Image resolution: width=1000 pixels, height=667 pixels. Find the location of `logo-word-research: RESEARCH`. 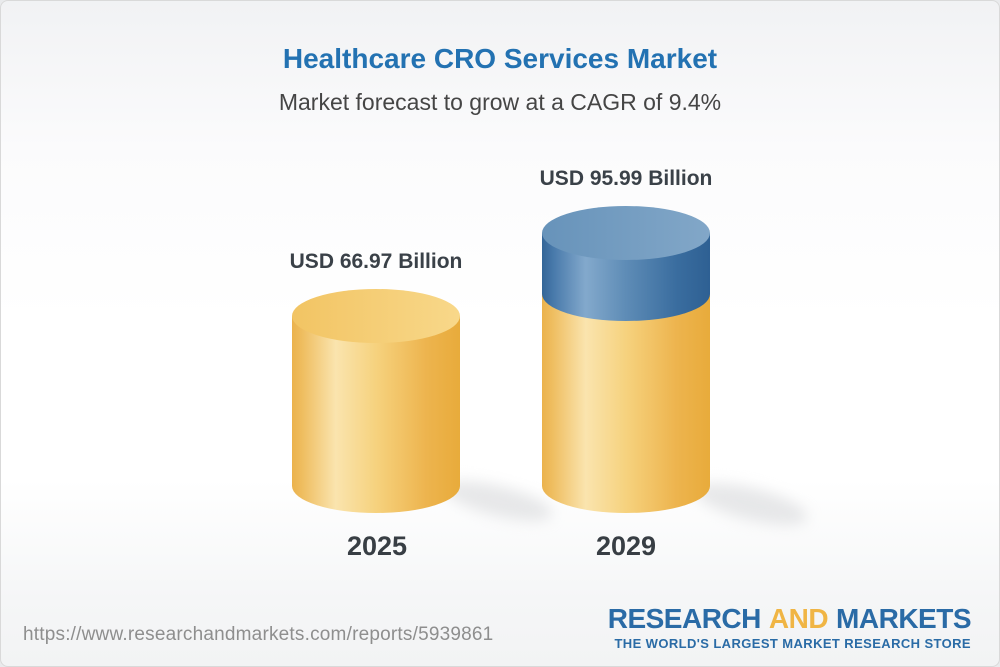

logo-word-research: RESEARCH is located at coordinates (684, 618).